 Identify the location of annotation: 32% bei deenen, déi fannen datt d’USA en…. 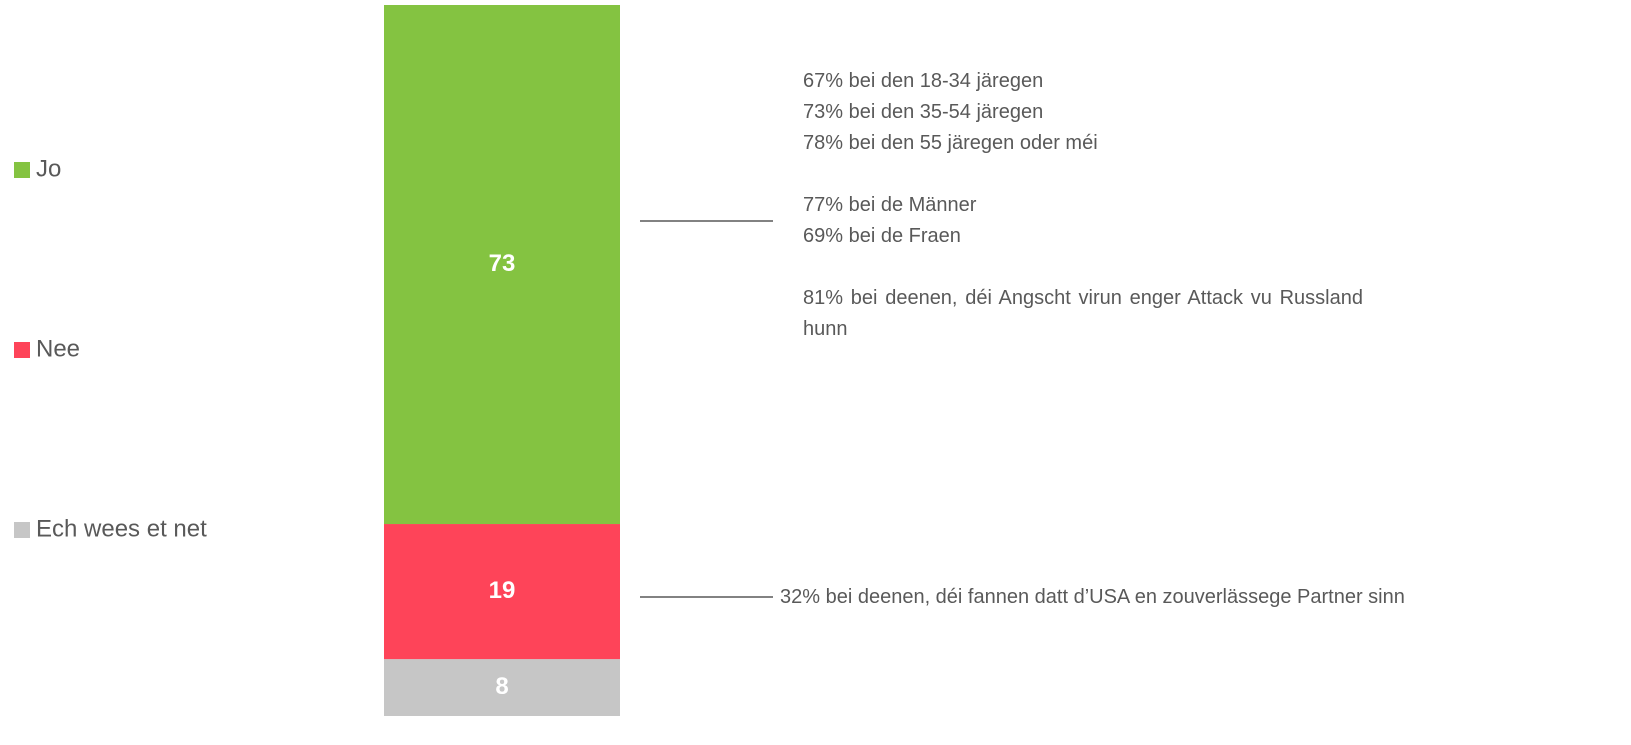
(1105, 613).